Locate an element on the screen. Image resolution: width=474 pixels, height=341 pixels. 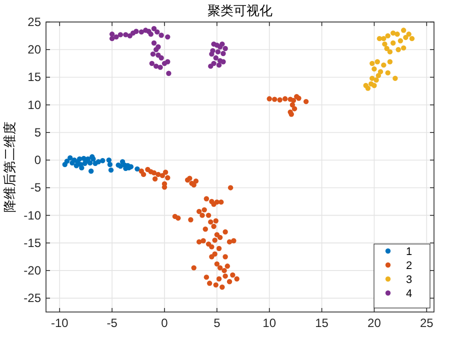
y-axis-title: 降维后第二维度 is located at coordinates (9, 167).